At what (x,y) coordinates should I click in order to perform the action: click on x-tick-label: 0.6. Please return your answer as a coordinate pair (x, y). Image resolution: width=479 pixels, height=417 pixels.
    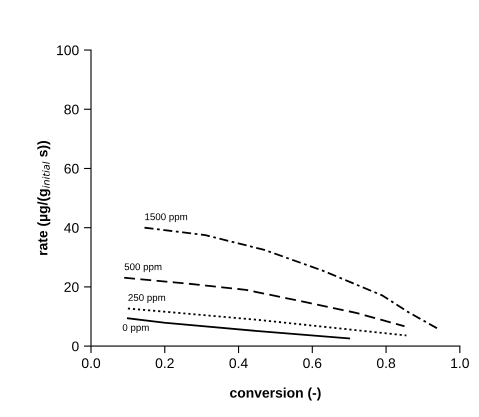
    Looking at the image, I should click on (312, 363).